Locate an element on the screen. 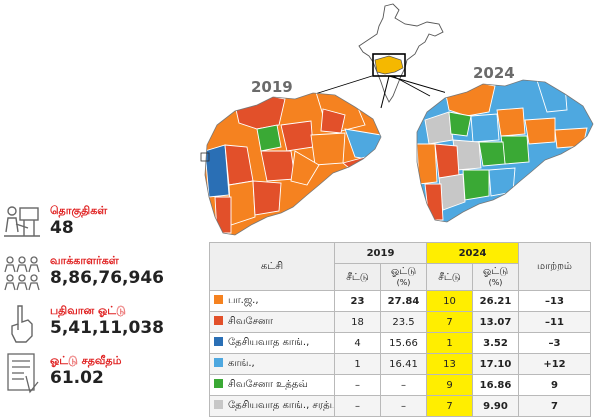 This screenshot has width=600, height=417. seats-2019: 4 is located at coordinates (357, 343).